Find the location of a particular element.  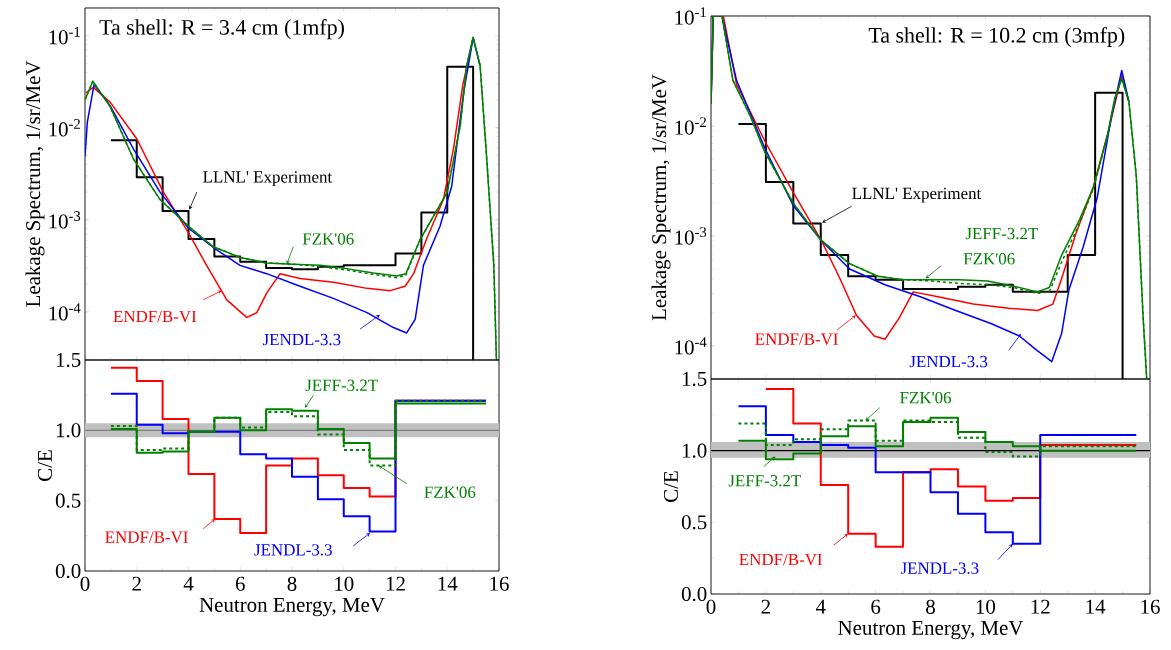

text: FZK'06 is located at coordinates (450, 492).